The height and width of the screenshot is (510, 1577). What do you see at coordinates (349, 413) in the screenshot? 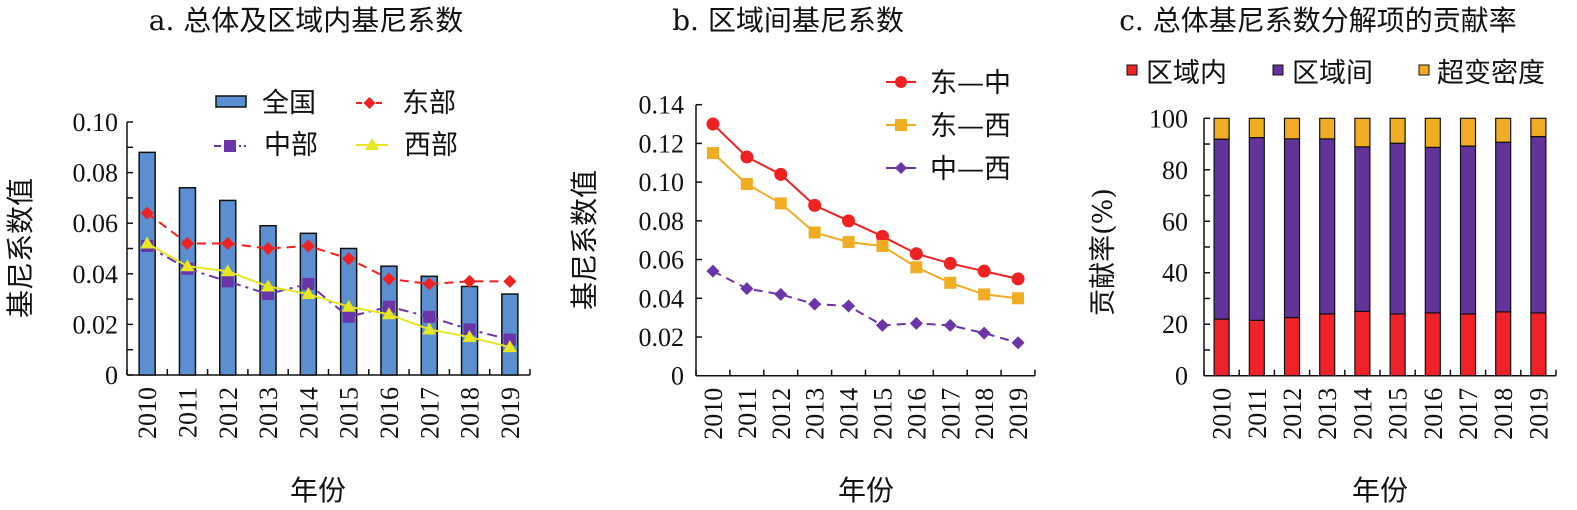
I see `x-tick-label: 2015` at bounding box center [349, 413].